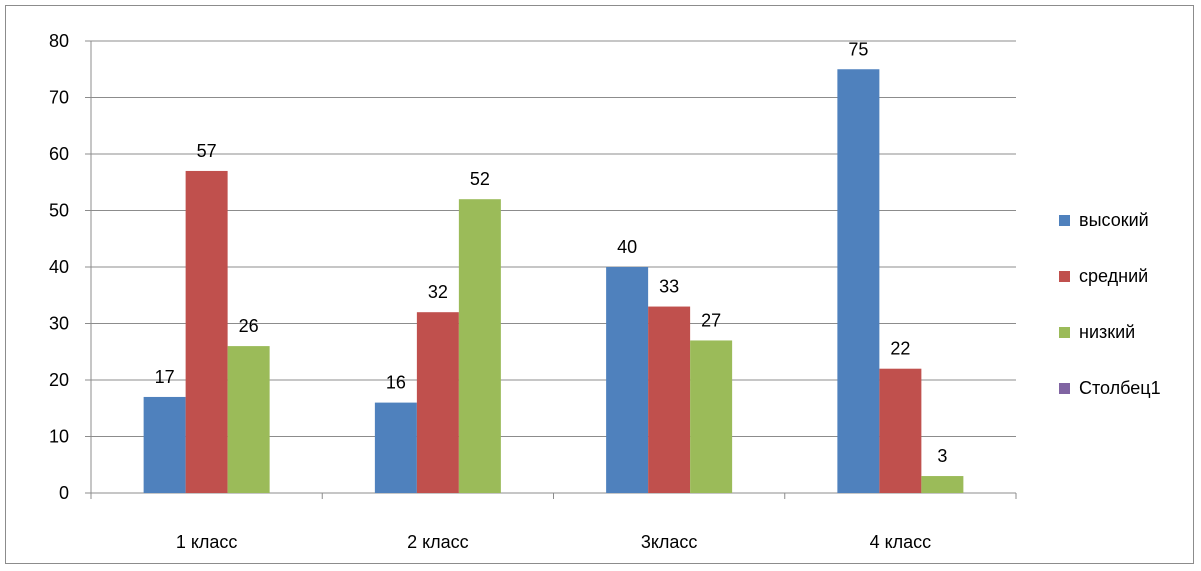 The width and height of the screenshot is (1201, 571). I want to click on x-tick-label: 4 класс, so click(901, 542).